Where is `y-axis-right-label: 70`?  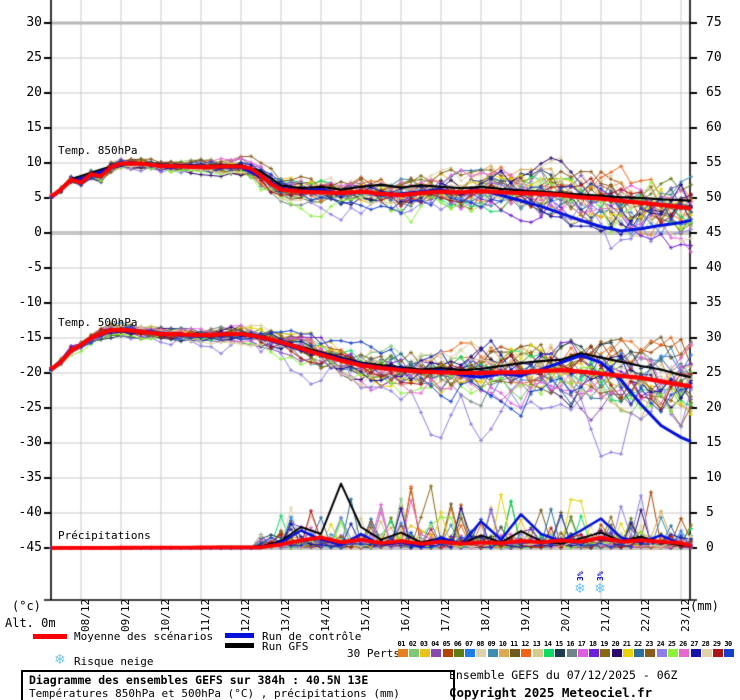
y-axis-right-label: 70 is located at coordinates (714, 57).